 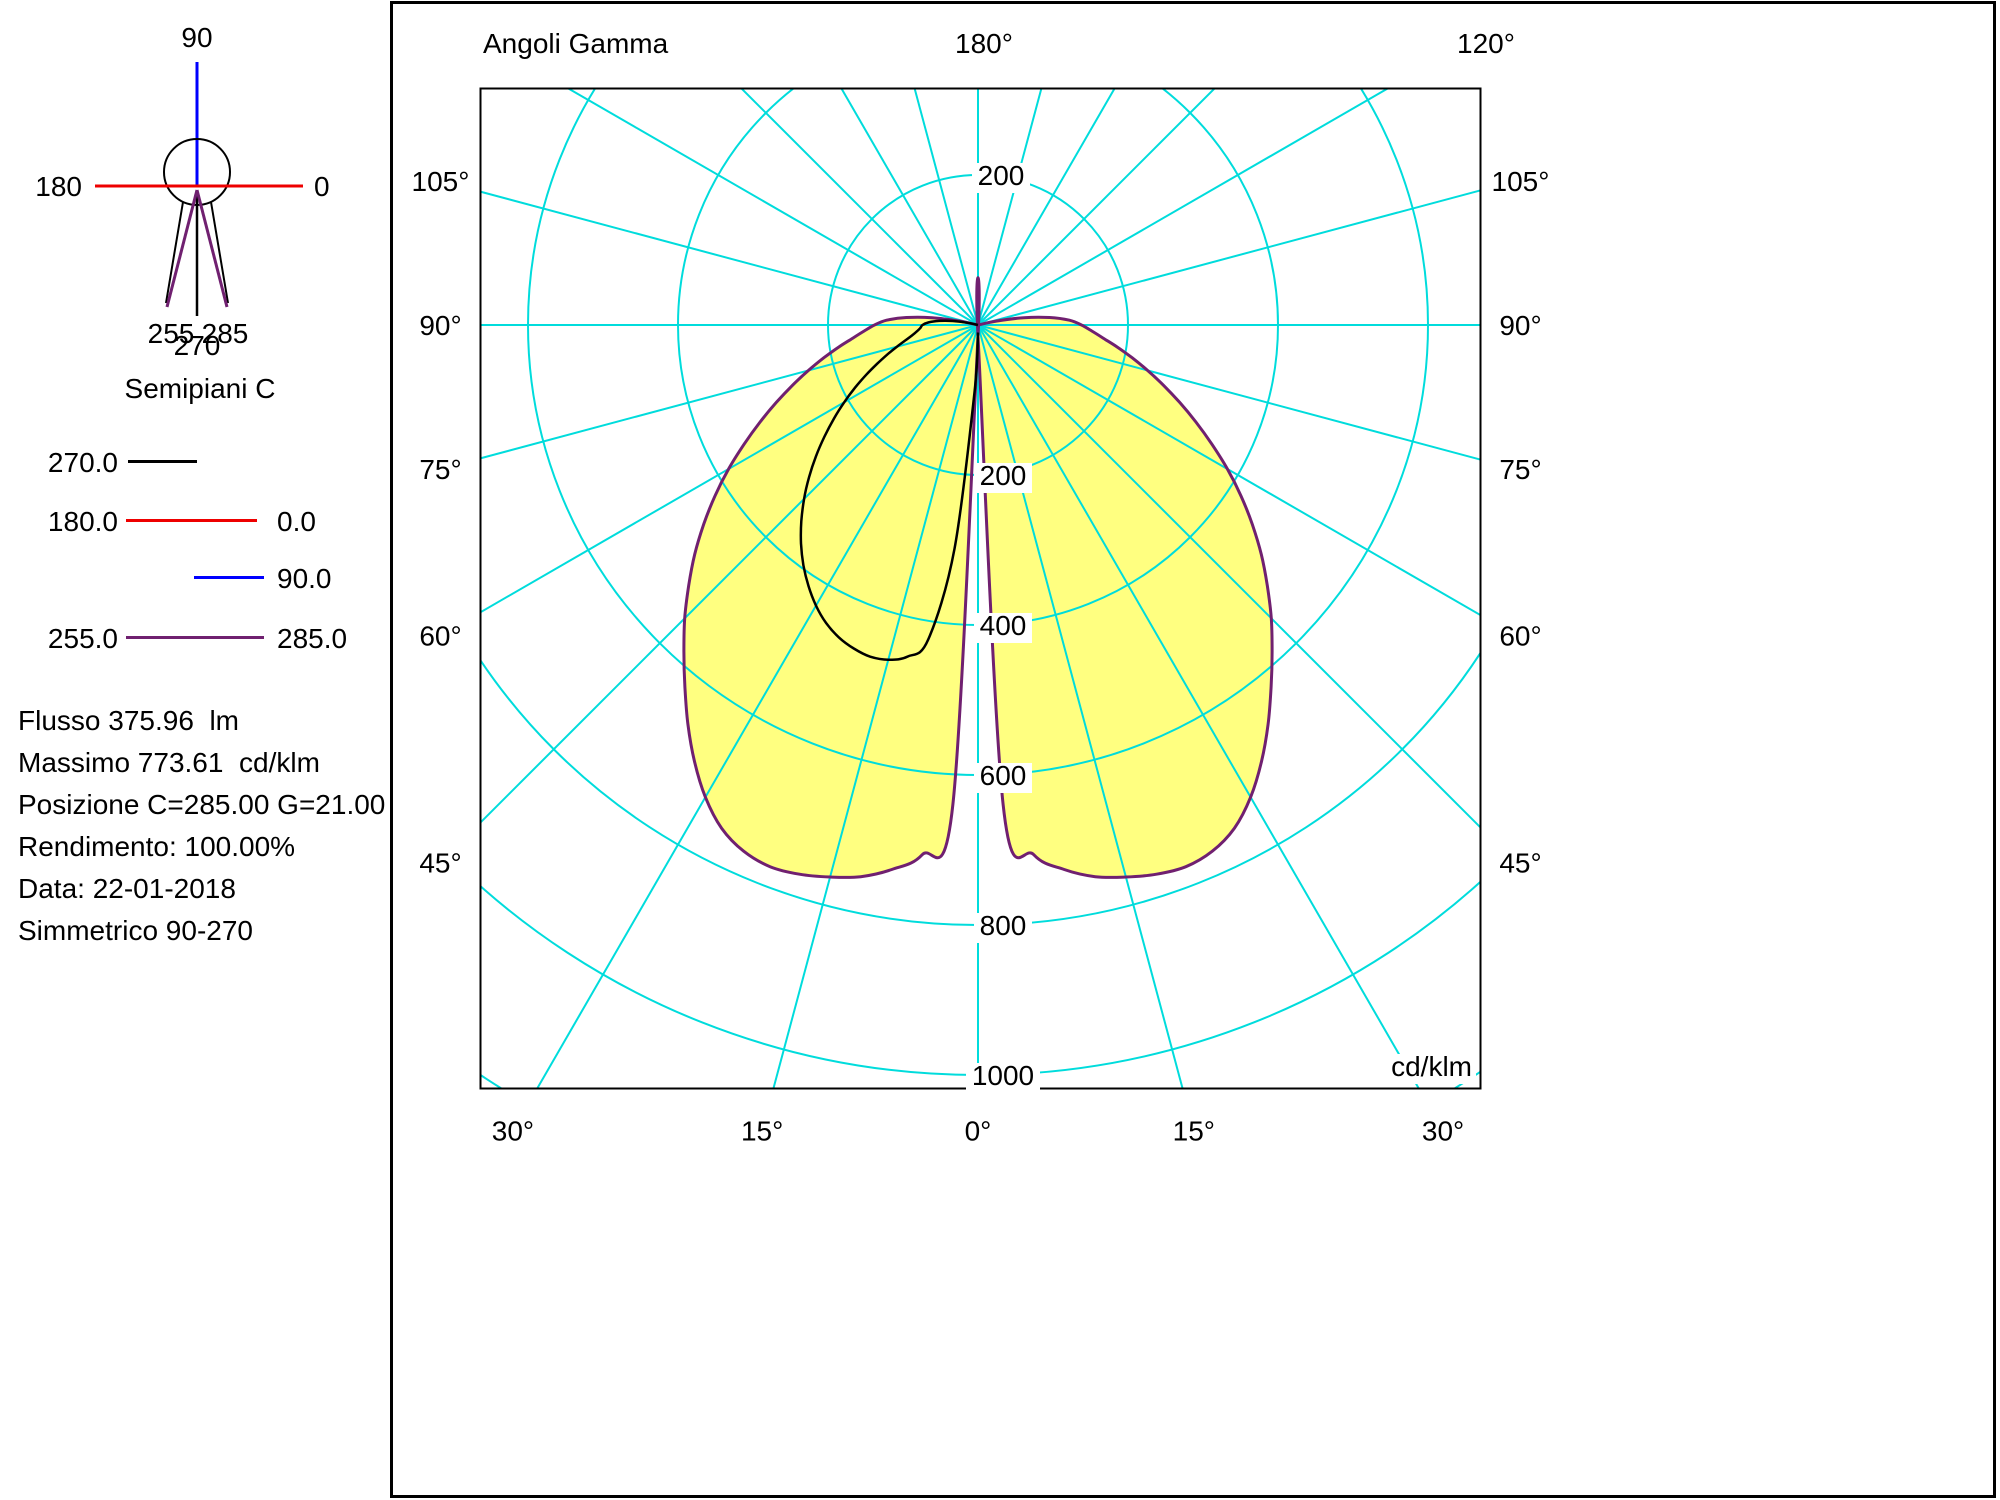 I want to click on chart-title: Angoli Gamma, so click(x=576, y=43).